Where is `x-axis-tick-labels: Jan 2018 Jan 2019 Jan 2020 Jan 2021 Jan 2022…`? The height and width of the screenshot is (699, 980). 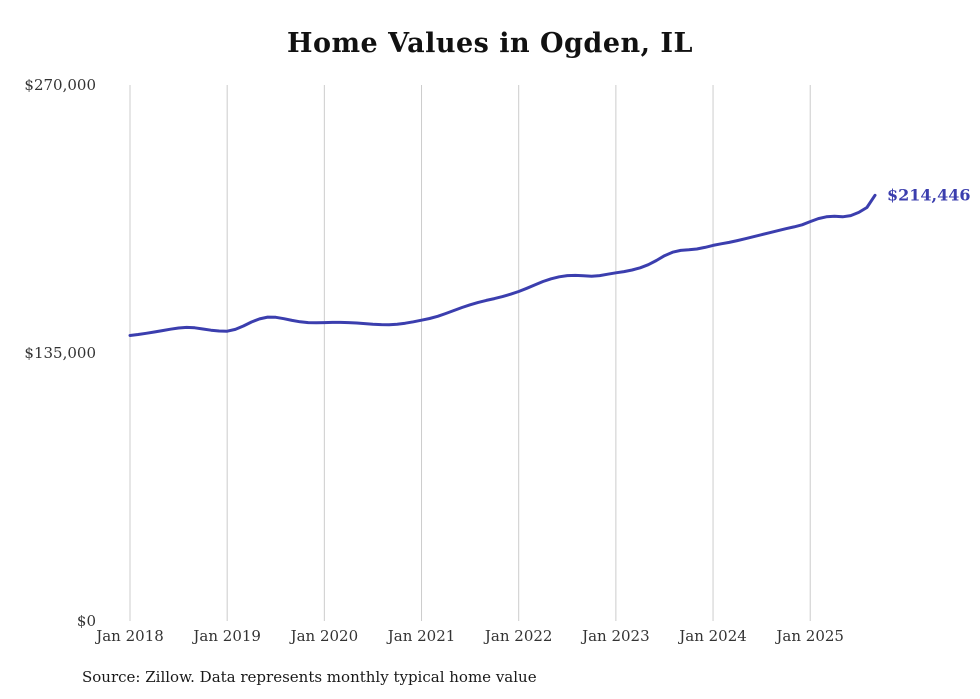
x-axis-tick-labels: Jan 2018 Jan 2019 Jan 2020 Jan 2021 Jan 2022… is located at coordinates (469, 636).